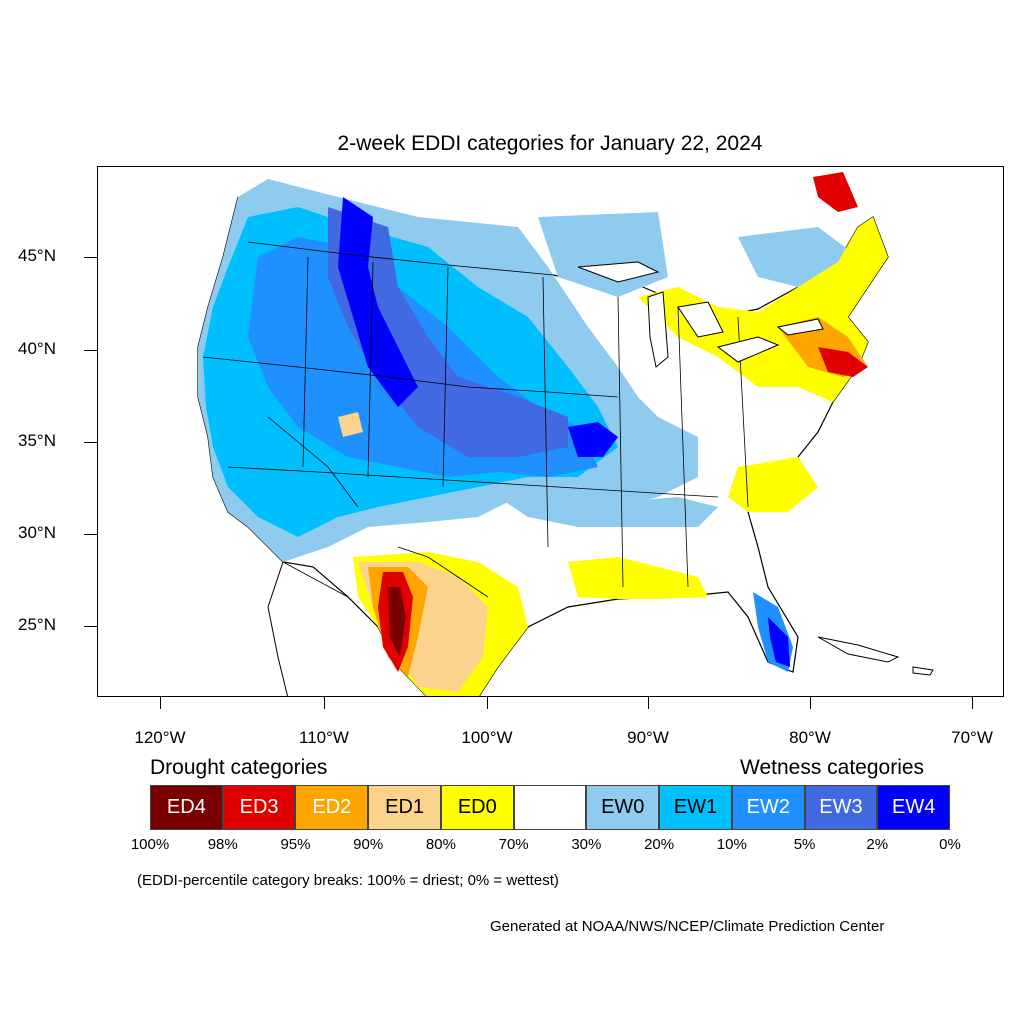 The height and width of the screenshot is (1024, 1024). Describe the element at coordinates (397, 622) in the screenshot. I see `dry-region-mexico-ed4` at that location.